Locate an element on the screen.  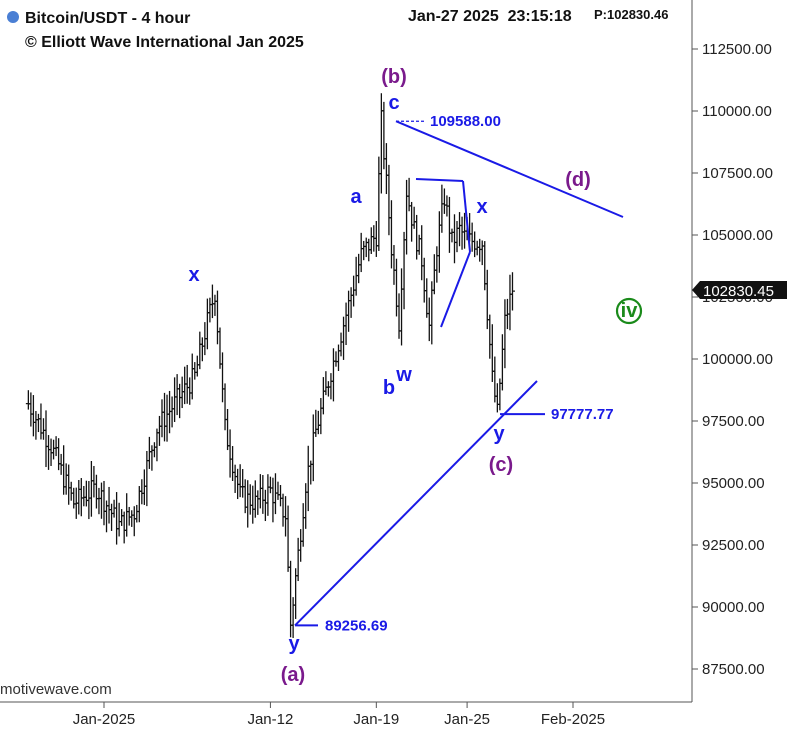
wave-label: iv is located at coordinates (630, 311).